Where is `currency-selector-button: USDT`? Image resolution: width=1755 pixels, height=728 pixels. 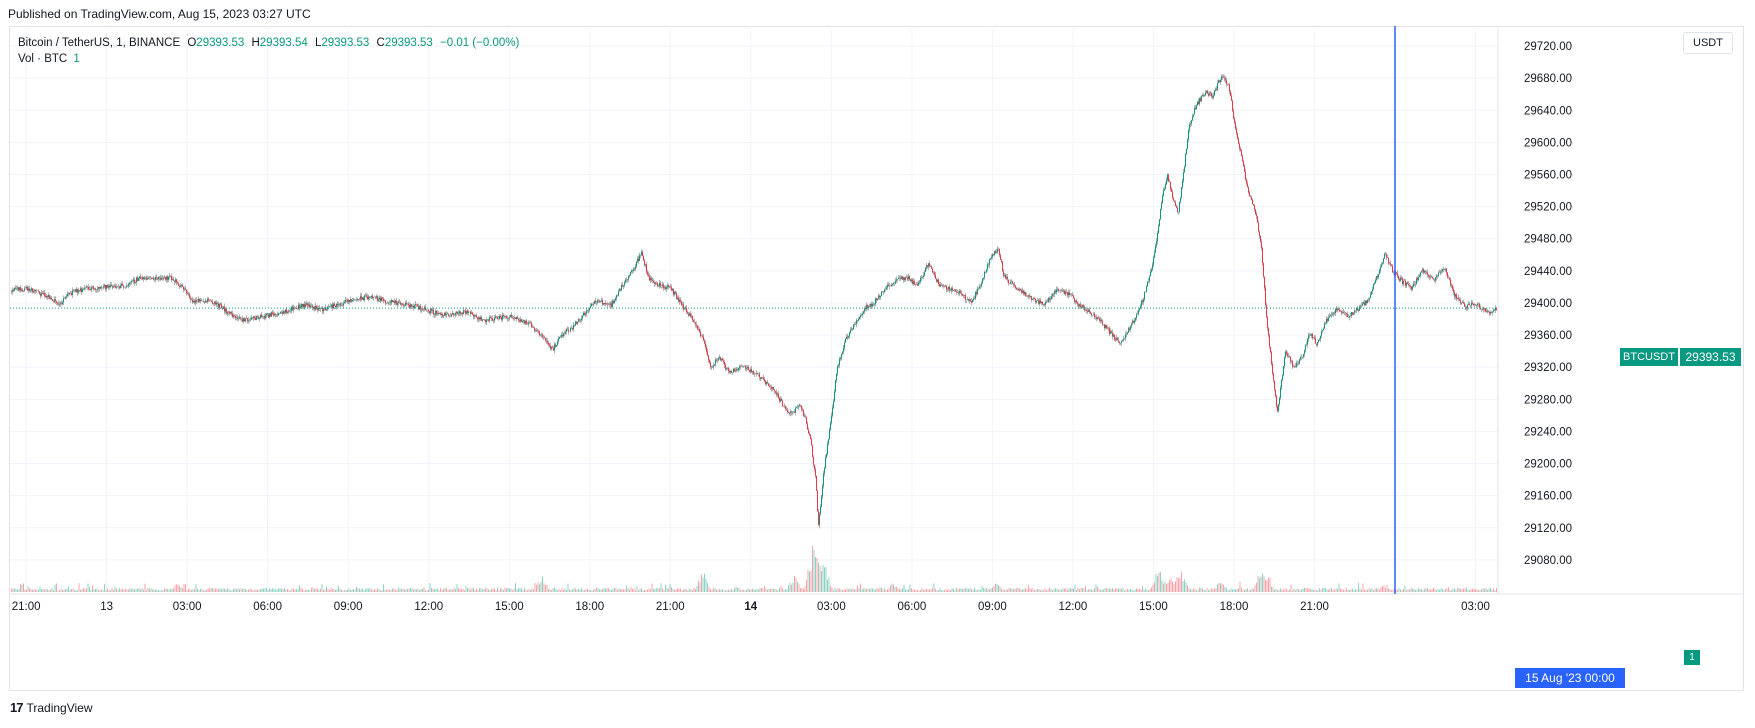
currency-selector-button: USDT is located at coordinates (1708, 43).